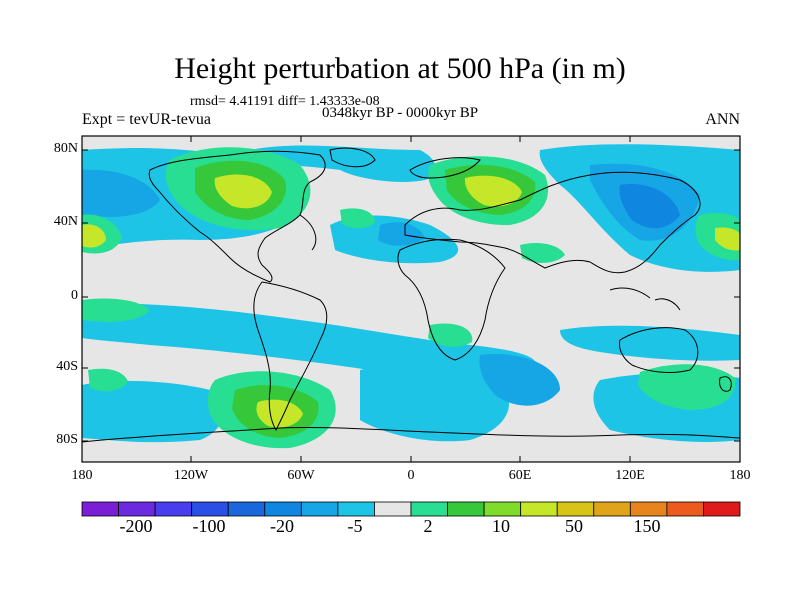 Image resolution: width=800 pixels, height=600 pixels. Describe the element at coordinates (574, 526) in the screenshot. I see `colorbar-label: 50` at that location.